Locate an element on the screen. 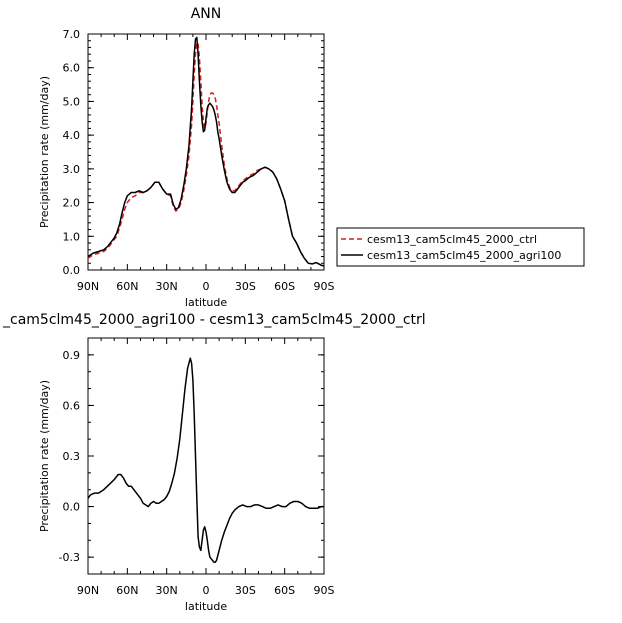  series-line-cesm13-cam5clm45-2000-agri100 is located at coordinates (206, 151).